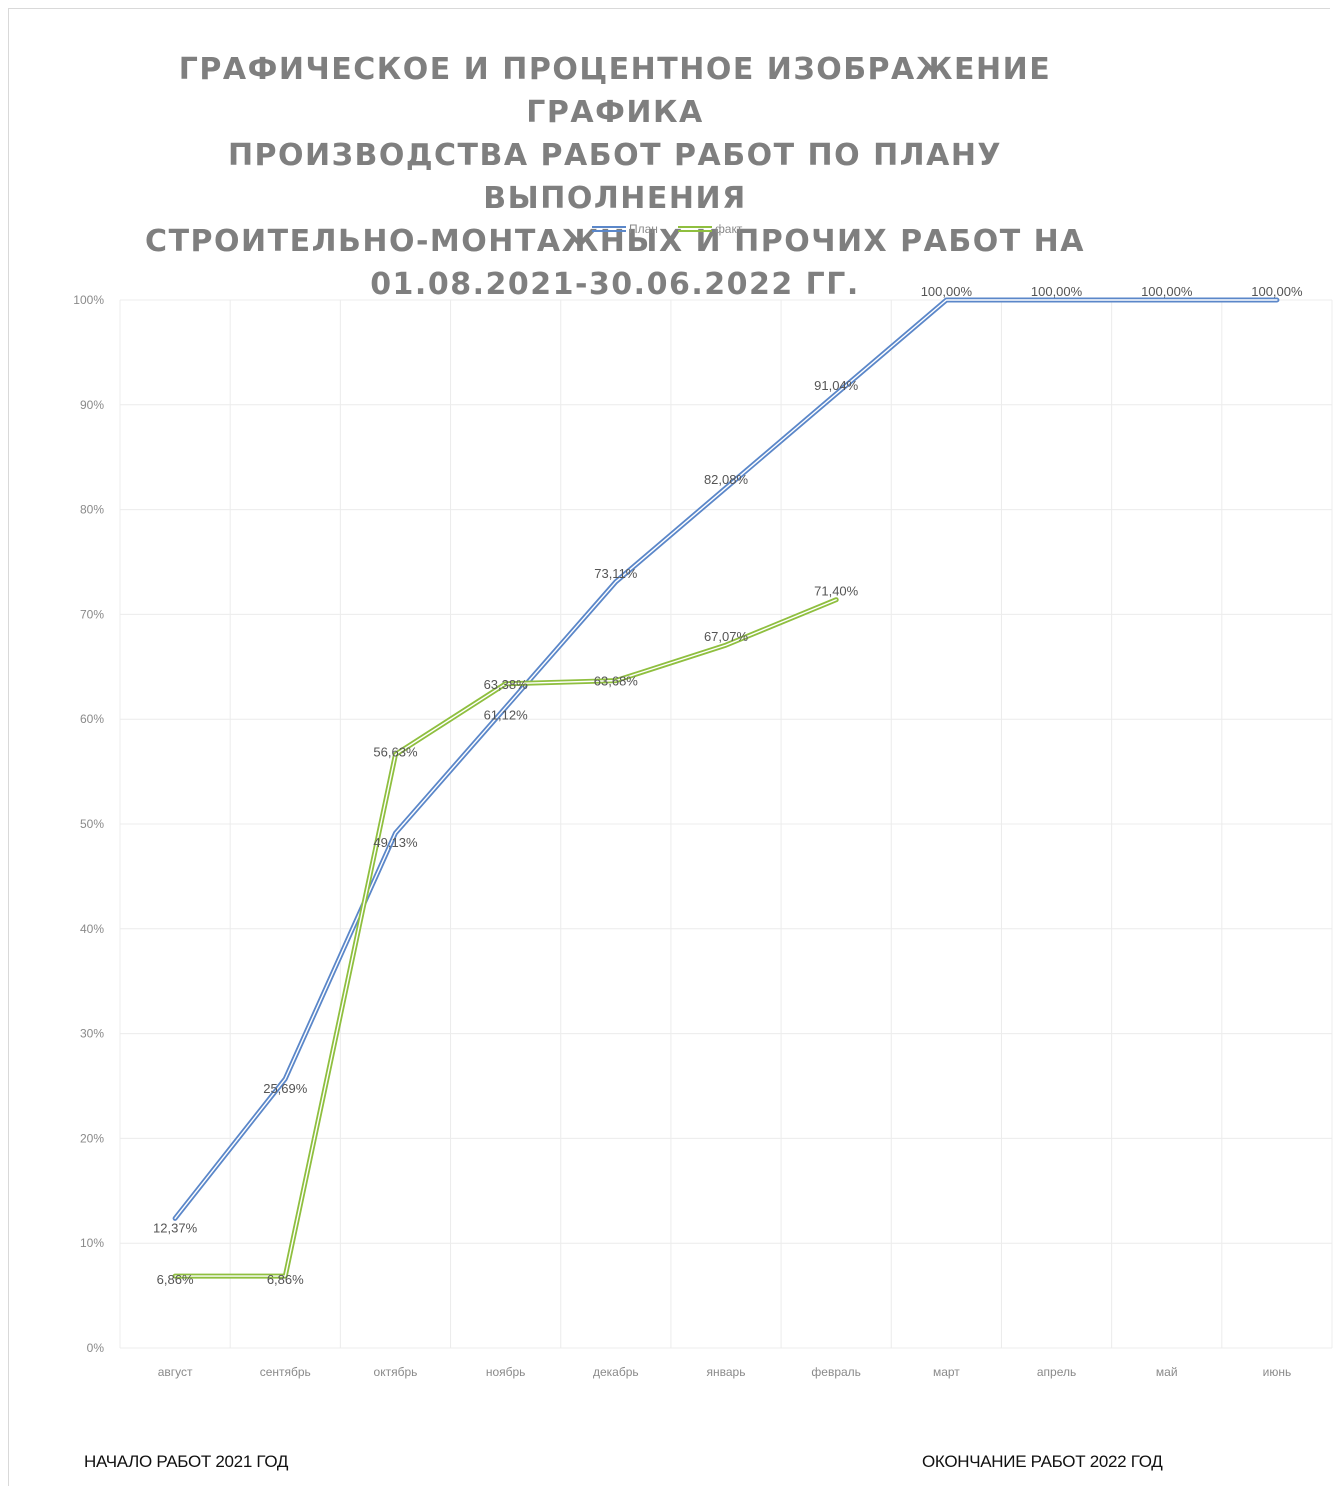 This screenshot has width=1333, height=1488. I want to click on legend-label-plan: План, so click(643, 229).